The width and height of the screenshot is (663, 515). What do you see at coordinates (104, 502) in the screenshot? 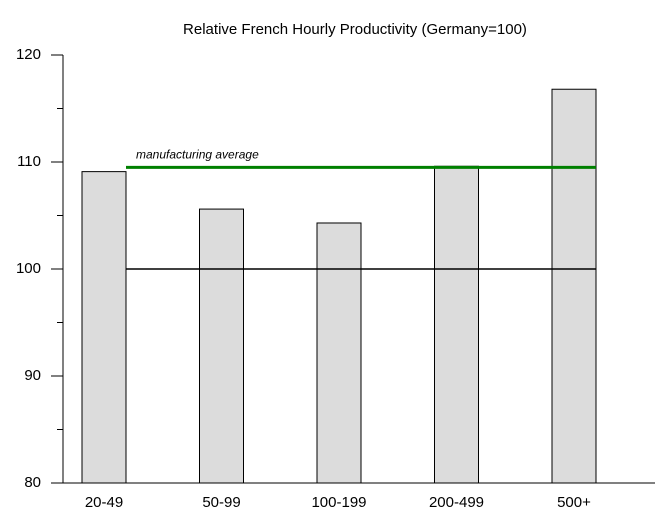
I see `x-tick-label: 20-49` at bounding box center [104, 502].